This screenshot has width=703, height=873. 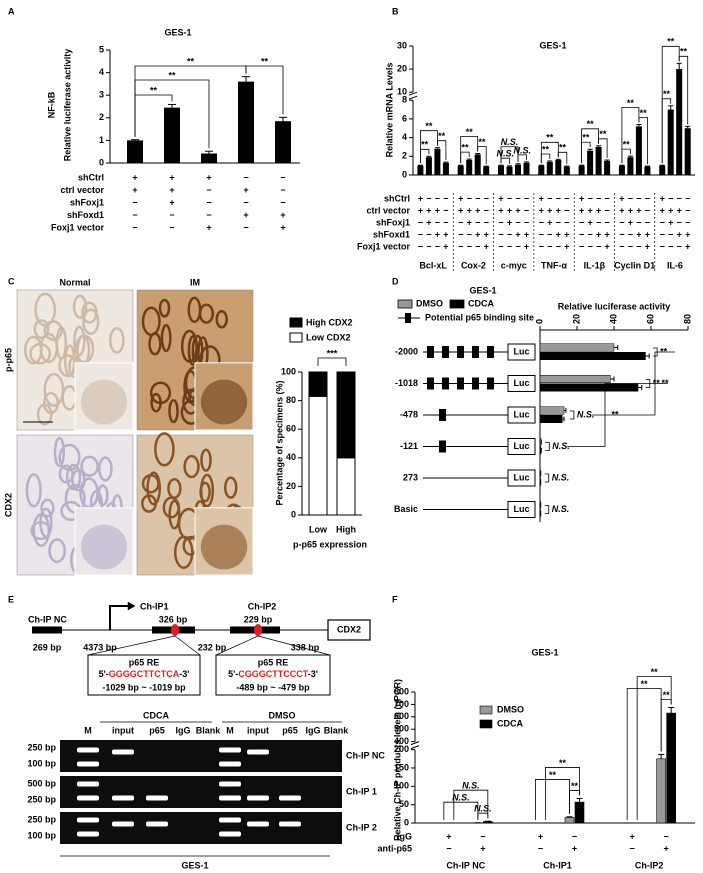 I want to click on marker-label: 250 bp, so click(x=41, y=799).